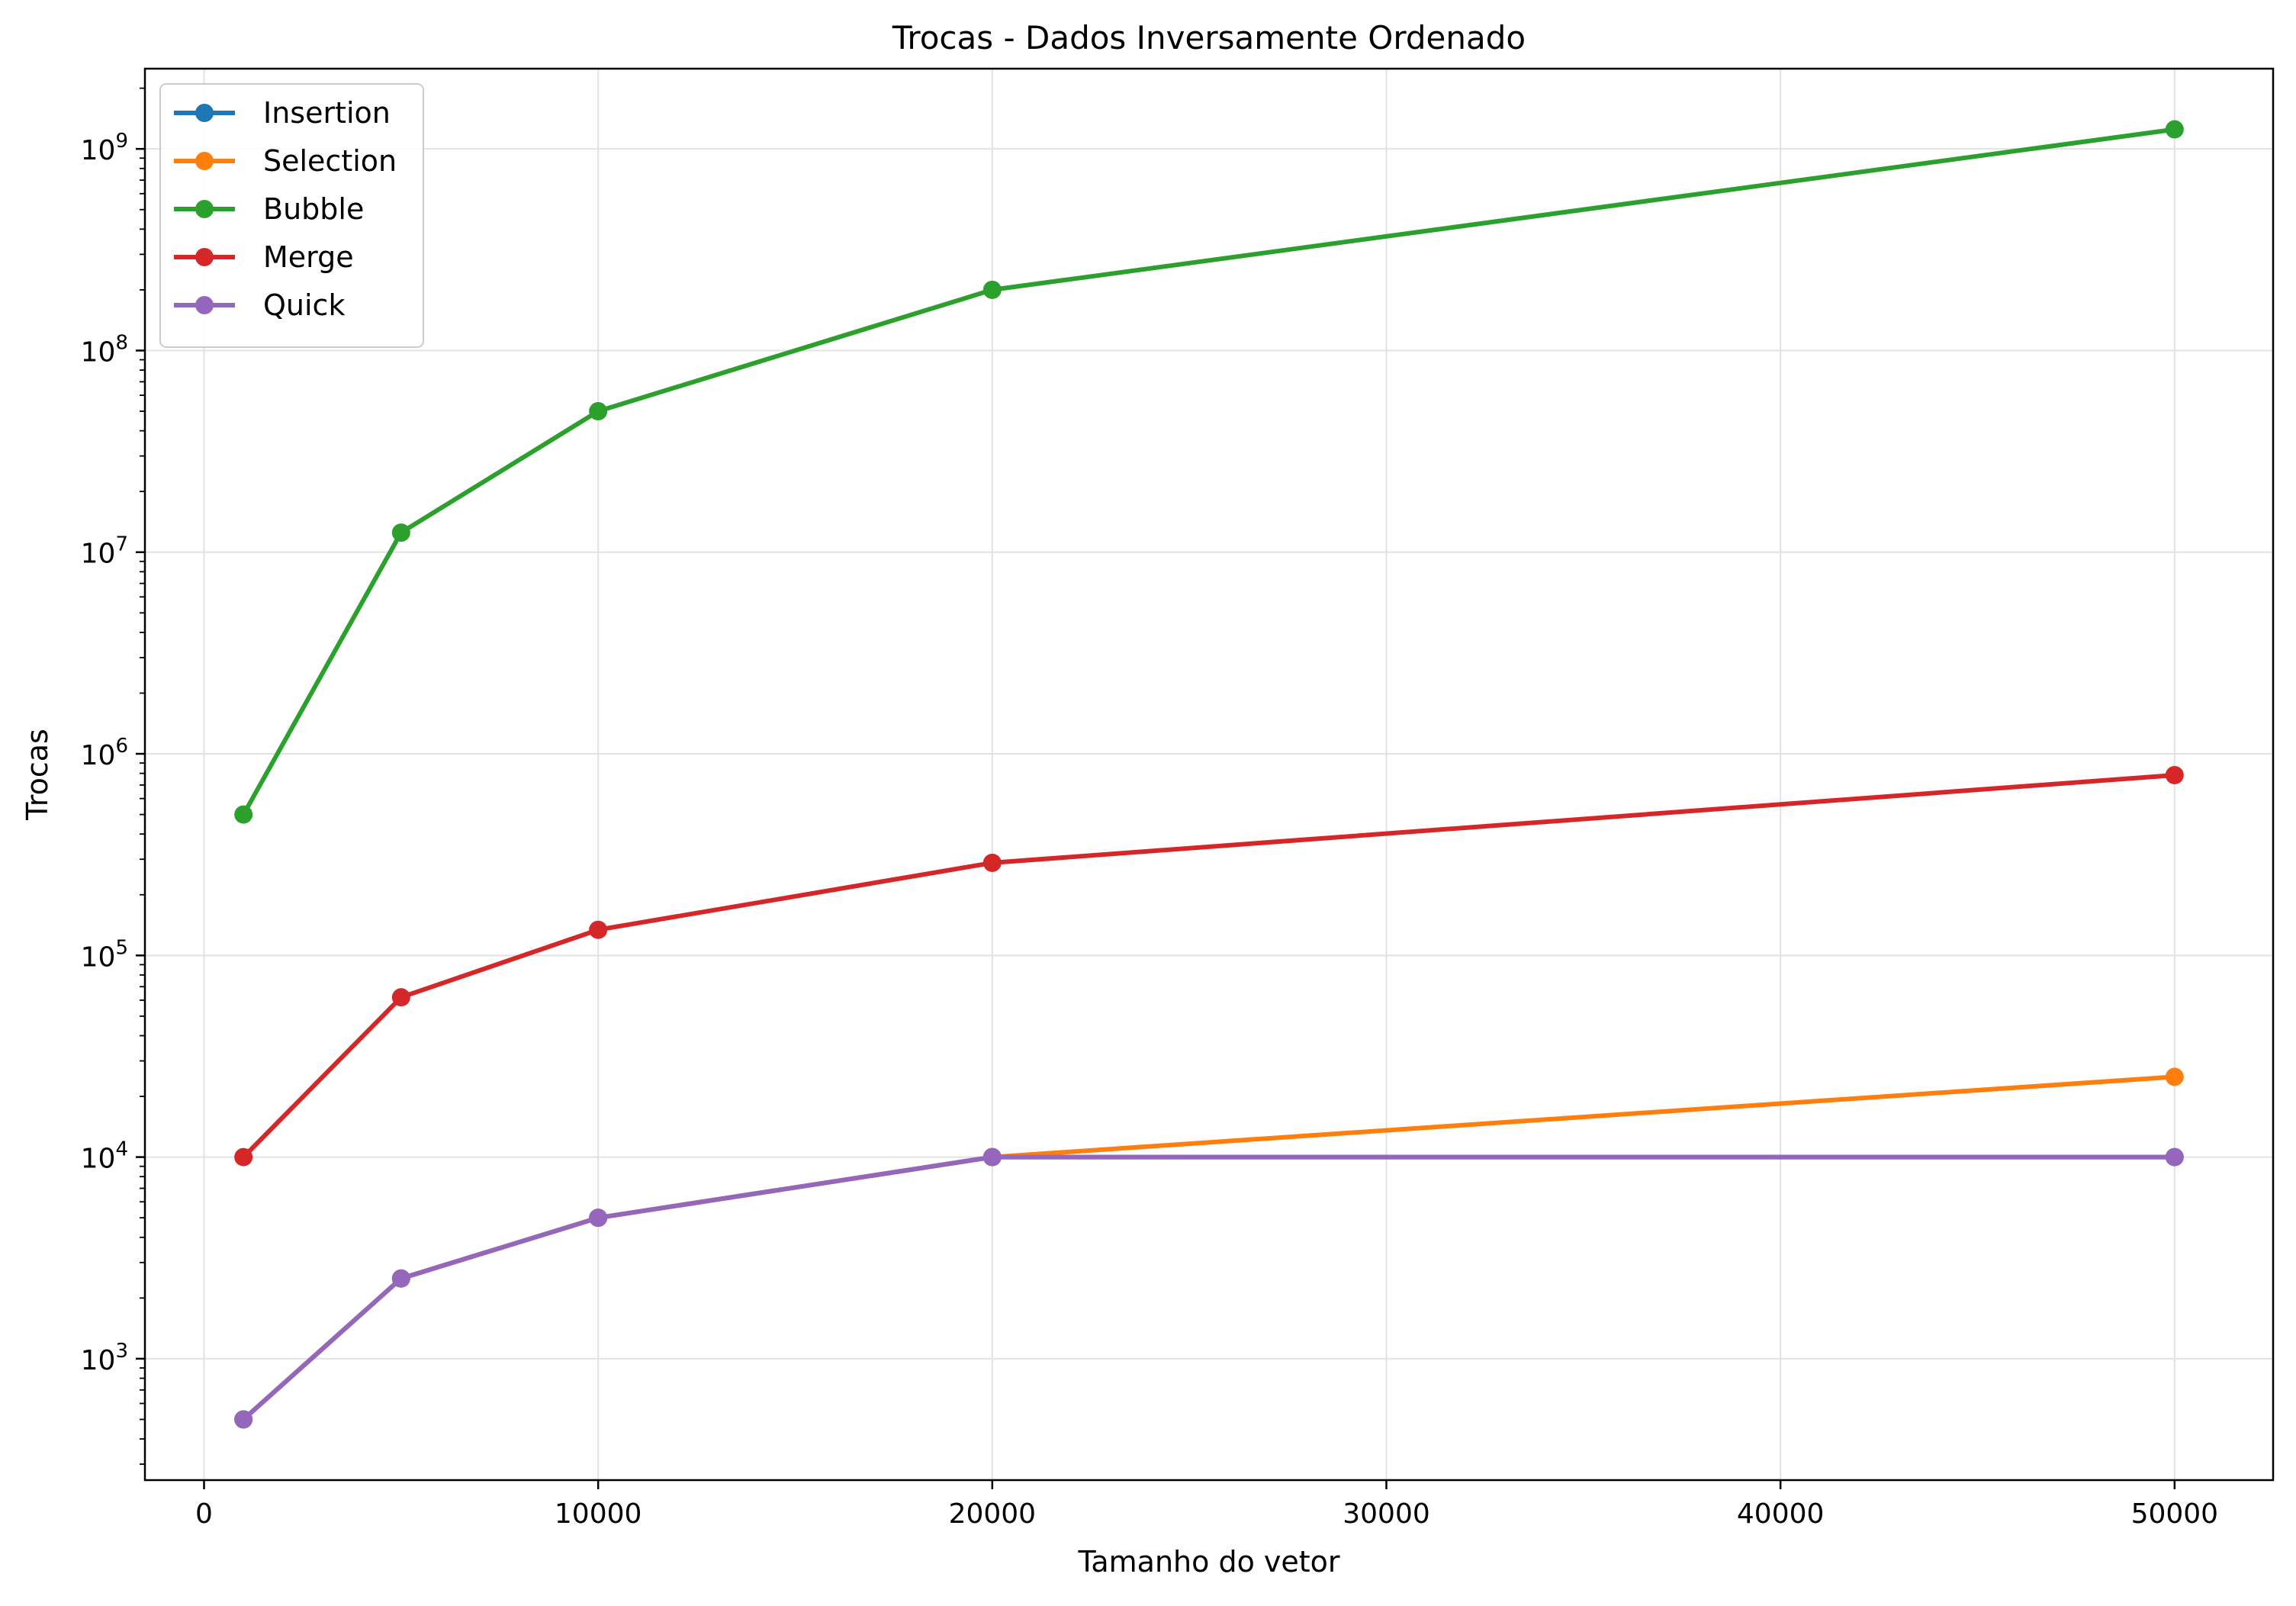  What do you see at coordinates (327, 113) in the screenshot?
I see `legend-label: Insertion` at bounding box center [327, 113].